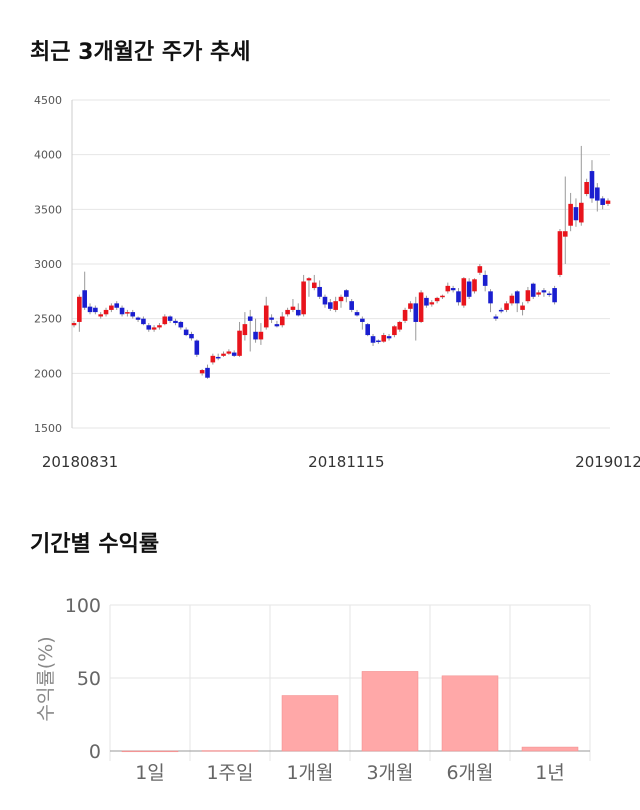  I want to click on return-x-tick-label: 1일, so click(150, 773).